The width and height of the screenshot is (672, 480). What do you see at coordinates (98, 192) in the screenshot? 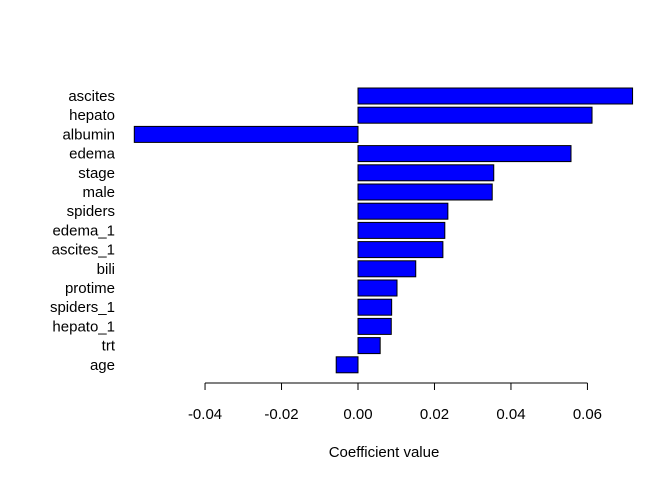
I see `category-label-male: male` at bounding box center [98, 192].